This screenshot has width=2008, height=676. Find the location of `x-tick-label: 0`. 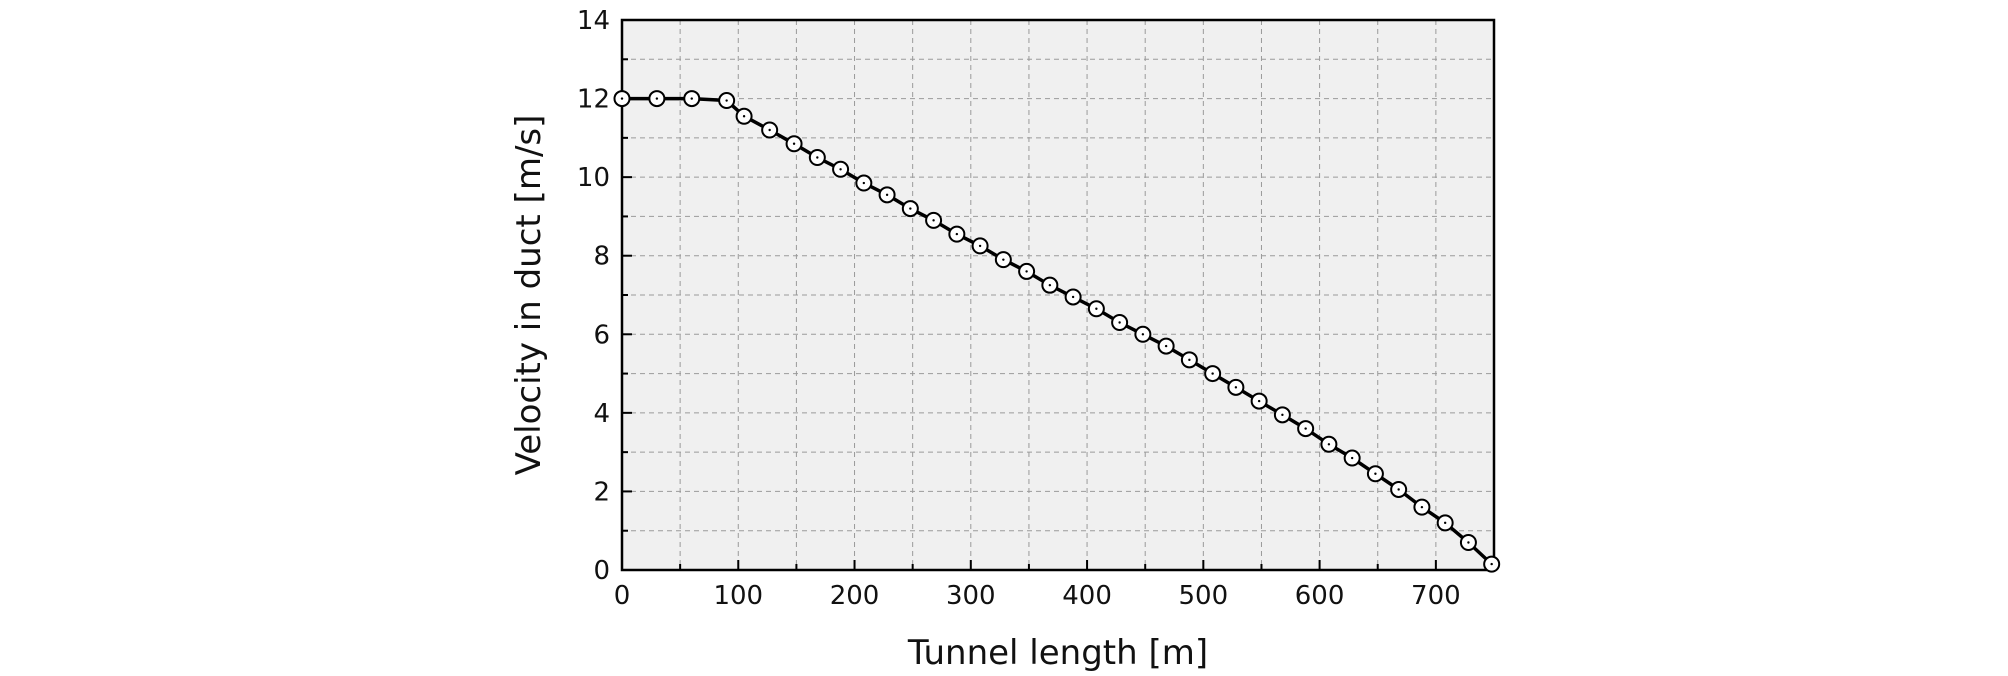

x-tick-label: 0 is located at coordinates (622, 596).